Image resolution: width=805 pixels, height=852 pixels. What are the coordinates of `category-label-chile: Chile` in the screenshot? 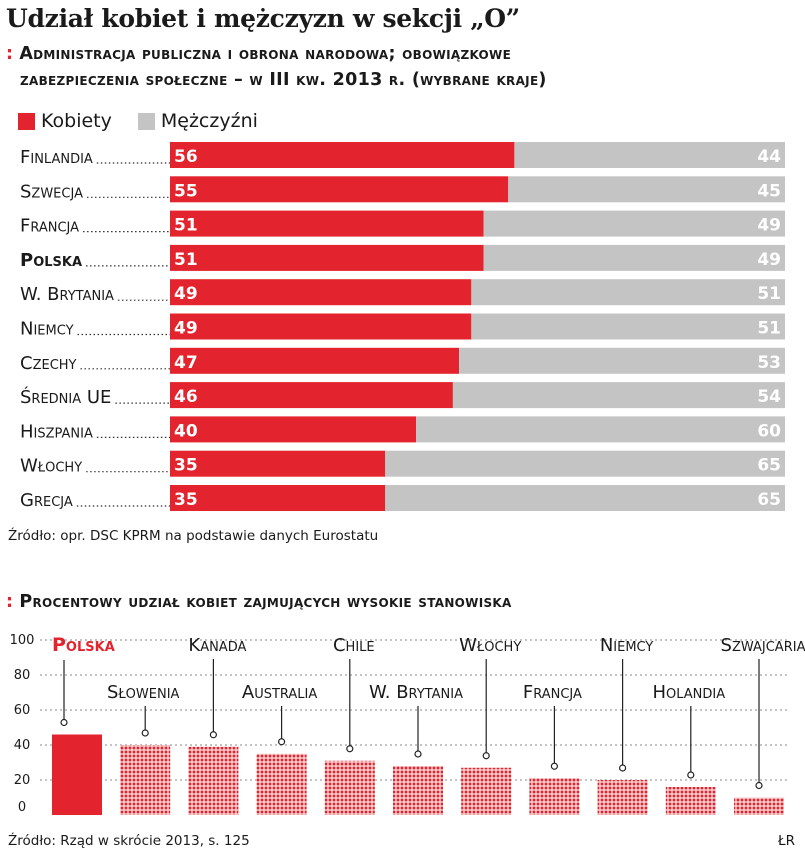 It's located at (354, 645).